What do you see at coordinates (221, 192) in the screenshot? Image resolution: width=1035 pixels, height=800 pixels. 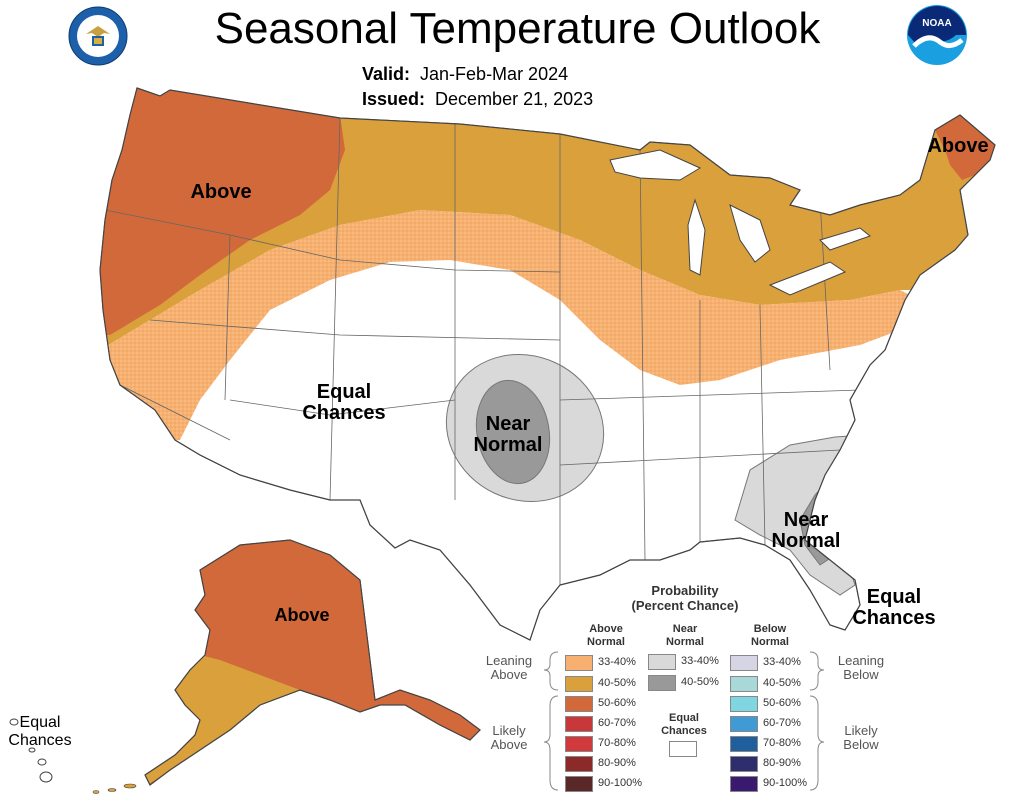 I see `label-above-west: Above` at bounding box center [221, 192].